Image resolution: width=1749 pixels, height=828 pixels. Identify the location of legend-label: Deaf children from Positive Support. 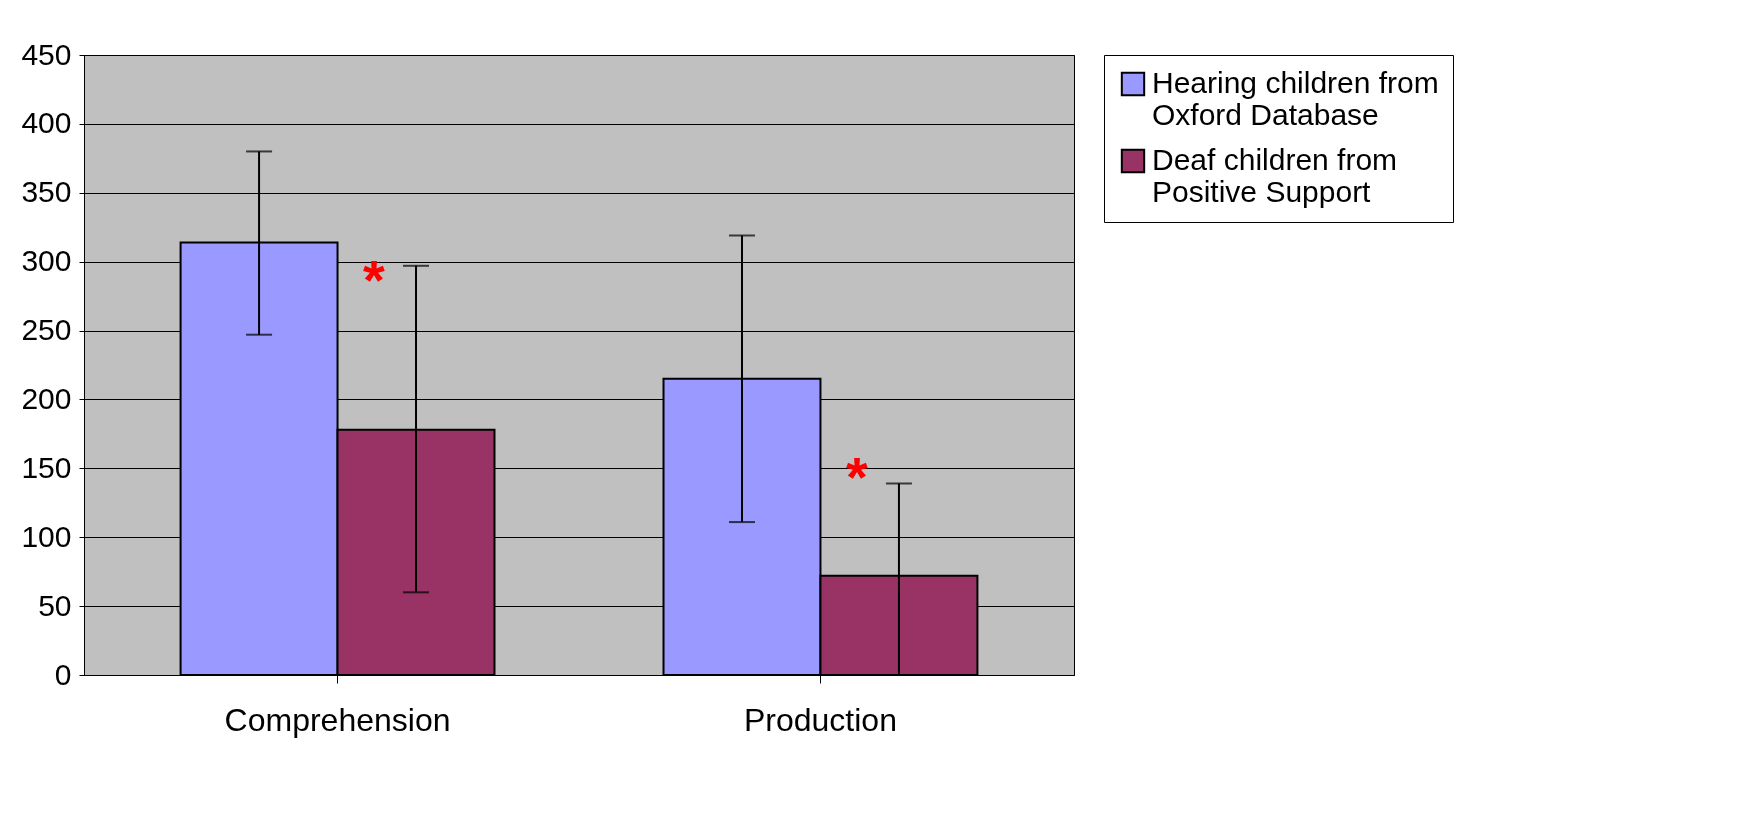
(1275, 175).